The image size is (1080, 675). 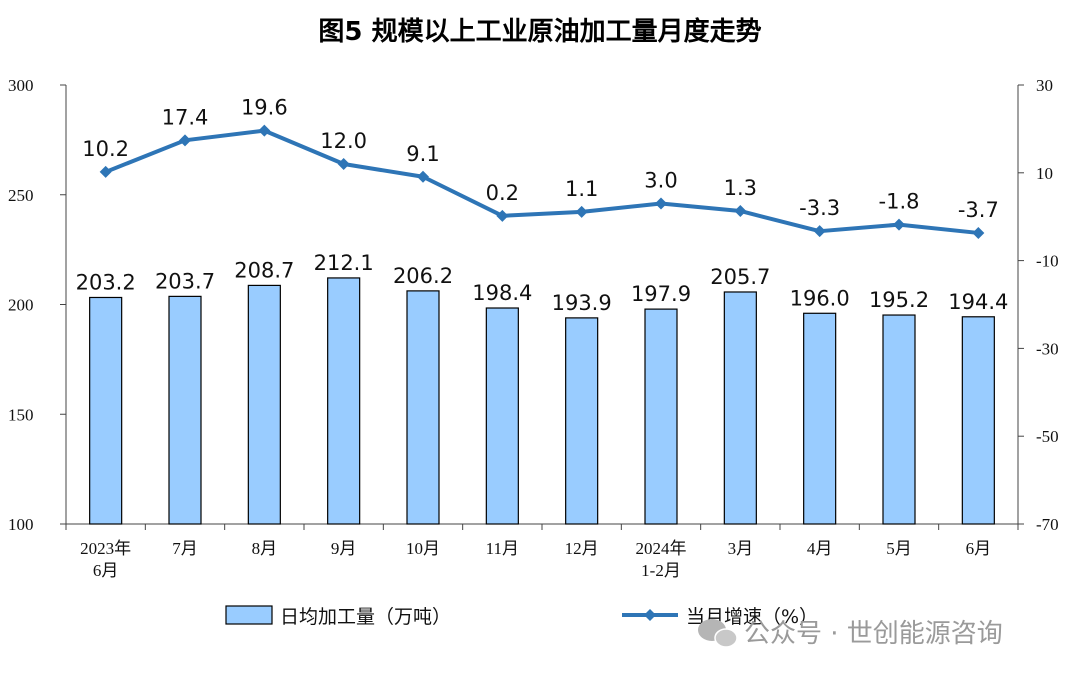 What do you see at coordinates (185, 117) in the screenshot?
I see `growth-value-label: 17.4` at bounding box center [185, 117].